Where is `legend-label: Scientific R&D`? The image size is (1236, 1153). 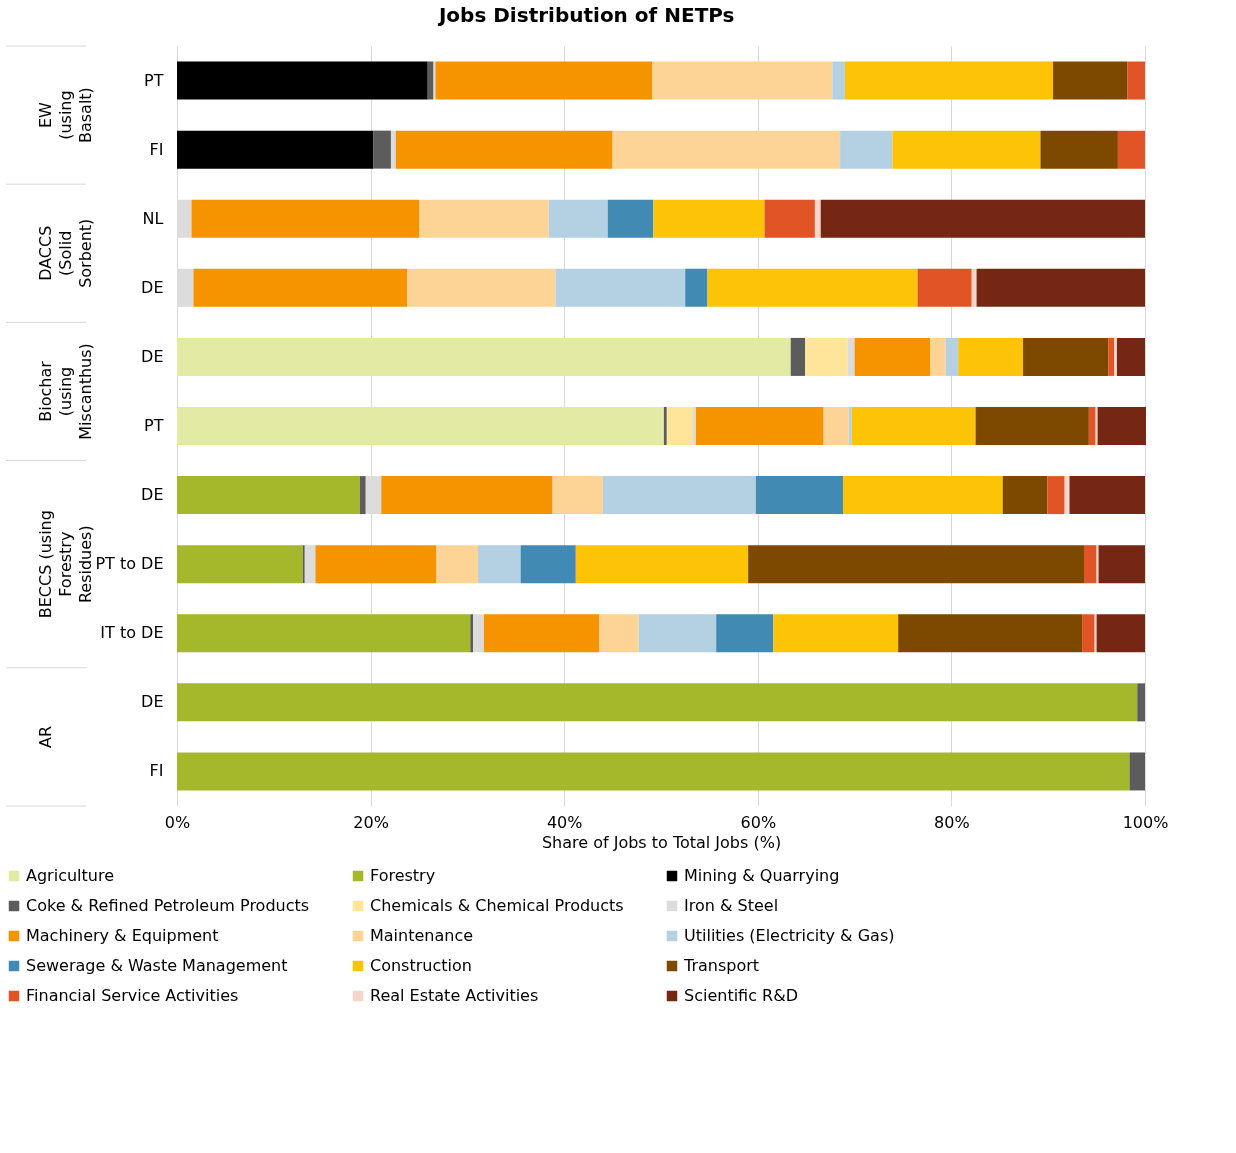 legend-label: Scientific R&D is located at coordinates (741, 995).